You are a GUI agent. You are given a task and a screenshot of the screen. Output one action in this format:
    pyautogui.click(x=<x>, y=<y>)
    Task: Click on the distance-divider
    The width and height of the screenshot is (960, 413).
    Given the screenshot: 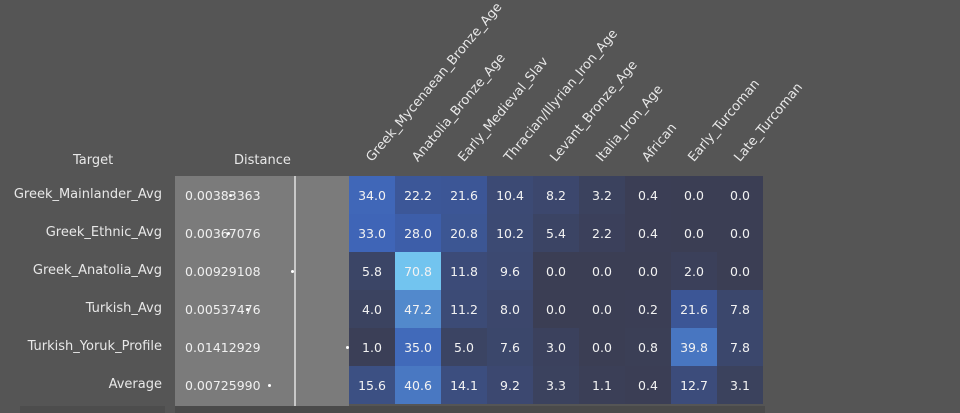 What is the action you would take?
    pyautogui.click(x=295, y=291)
    